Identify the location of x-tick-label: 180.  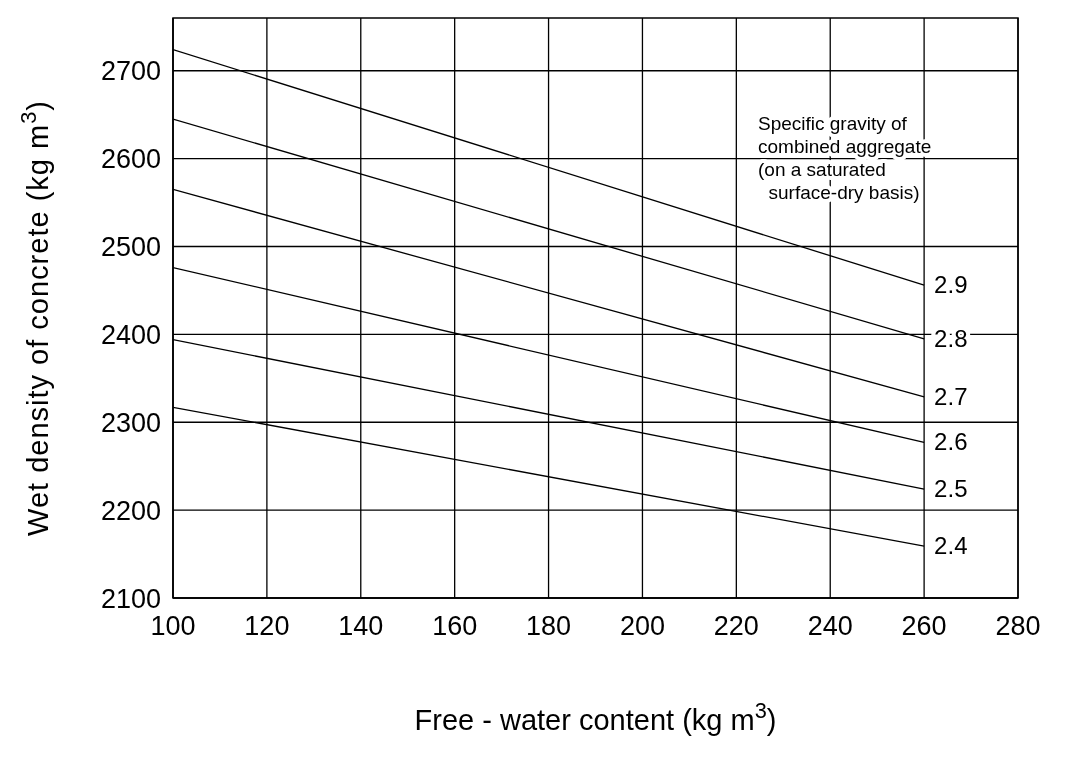
(549, 626).